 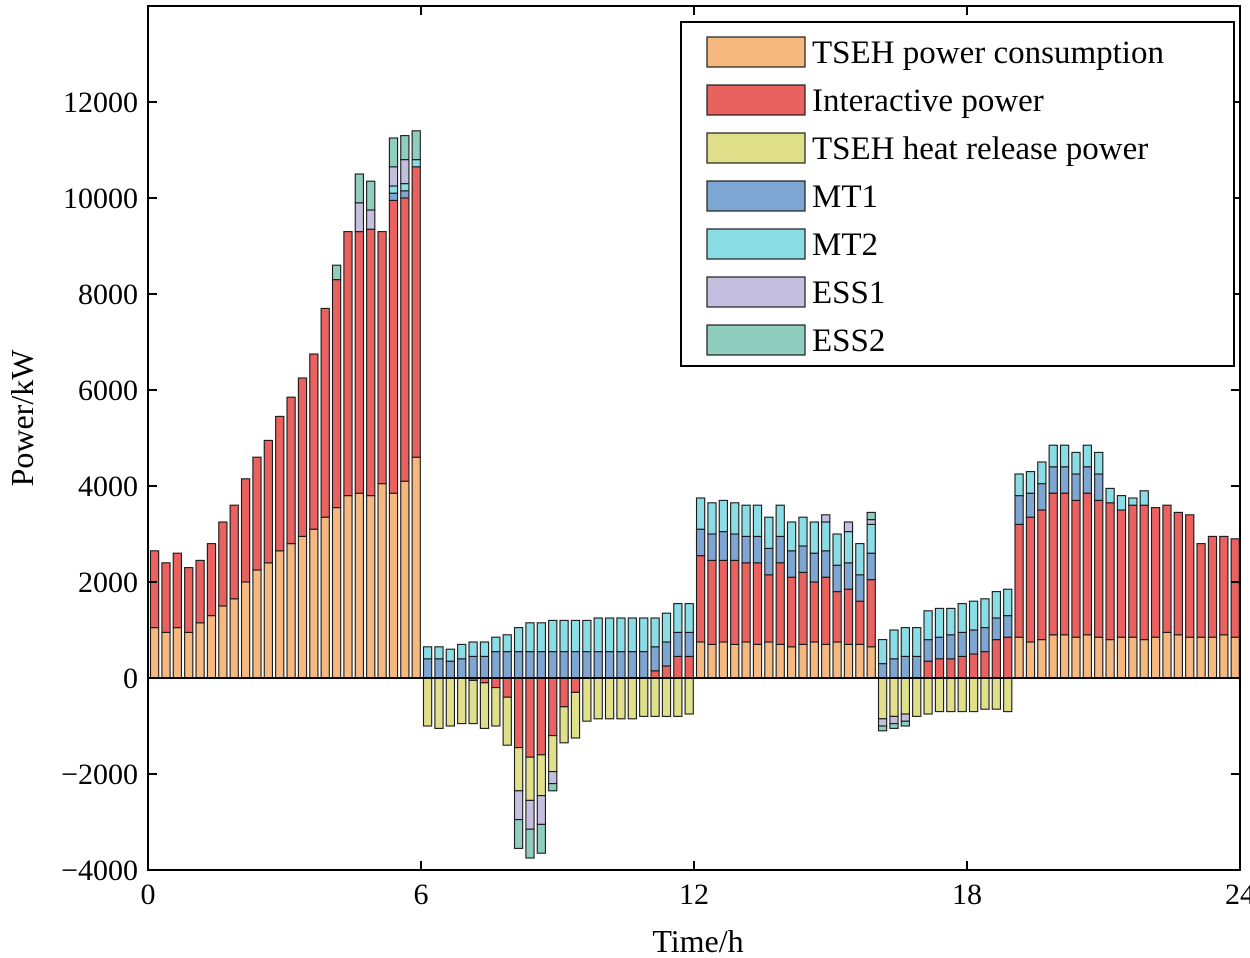 I want to click on y-tick-label: 2000, so click(x=108, y=582).